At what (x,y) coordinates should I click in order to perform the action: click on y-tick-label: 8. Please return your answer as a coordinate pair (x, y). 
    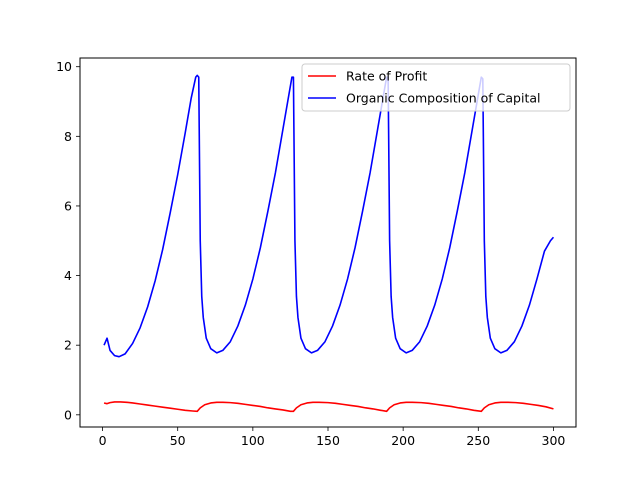
    Looking at the image, I should click on (68, 136).